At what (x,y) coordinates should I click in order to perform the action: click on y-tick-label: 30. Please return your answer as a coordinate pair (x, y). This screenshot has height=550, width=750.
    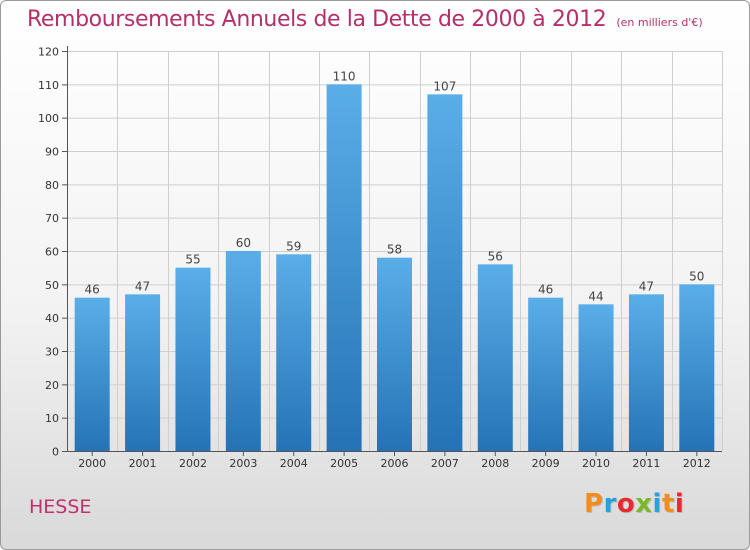
    Looking at the image, I should click on (52, 352).